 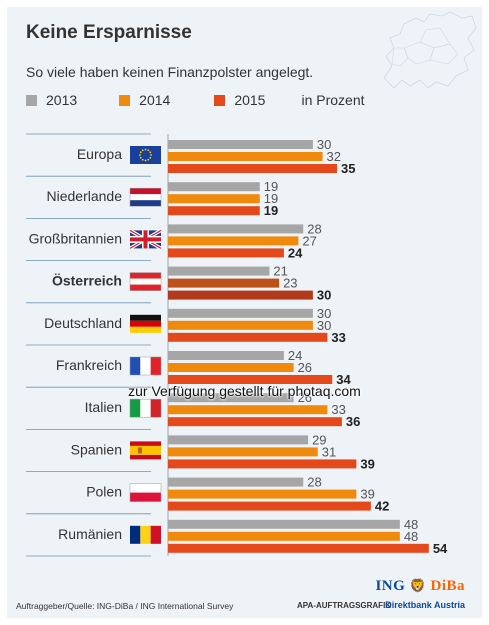 I want to click on legend-item-2015: 2015, so click(x=239, y=100).